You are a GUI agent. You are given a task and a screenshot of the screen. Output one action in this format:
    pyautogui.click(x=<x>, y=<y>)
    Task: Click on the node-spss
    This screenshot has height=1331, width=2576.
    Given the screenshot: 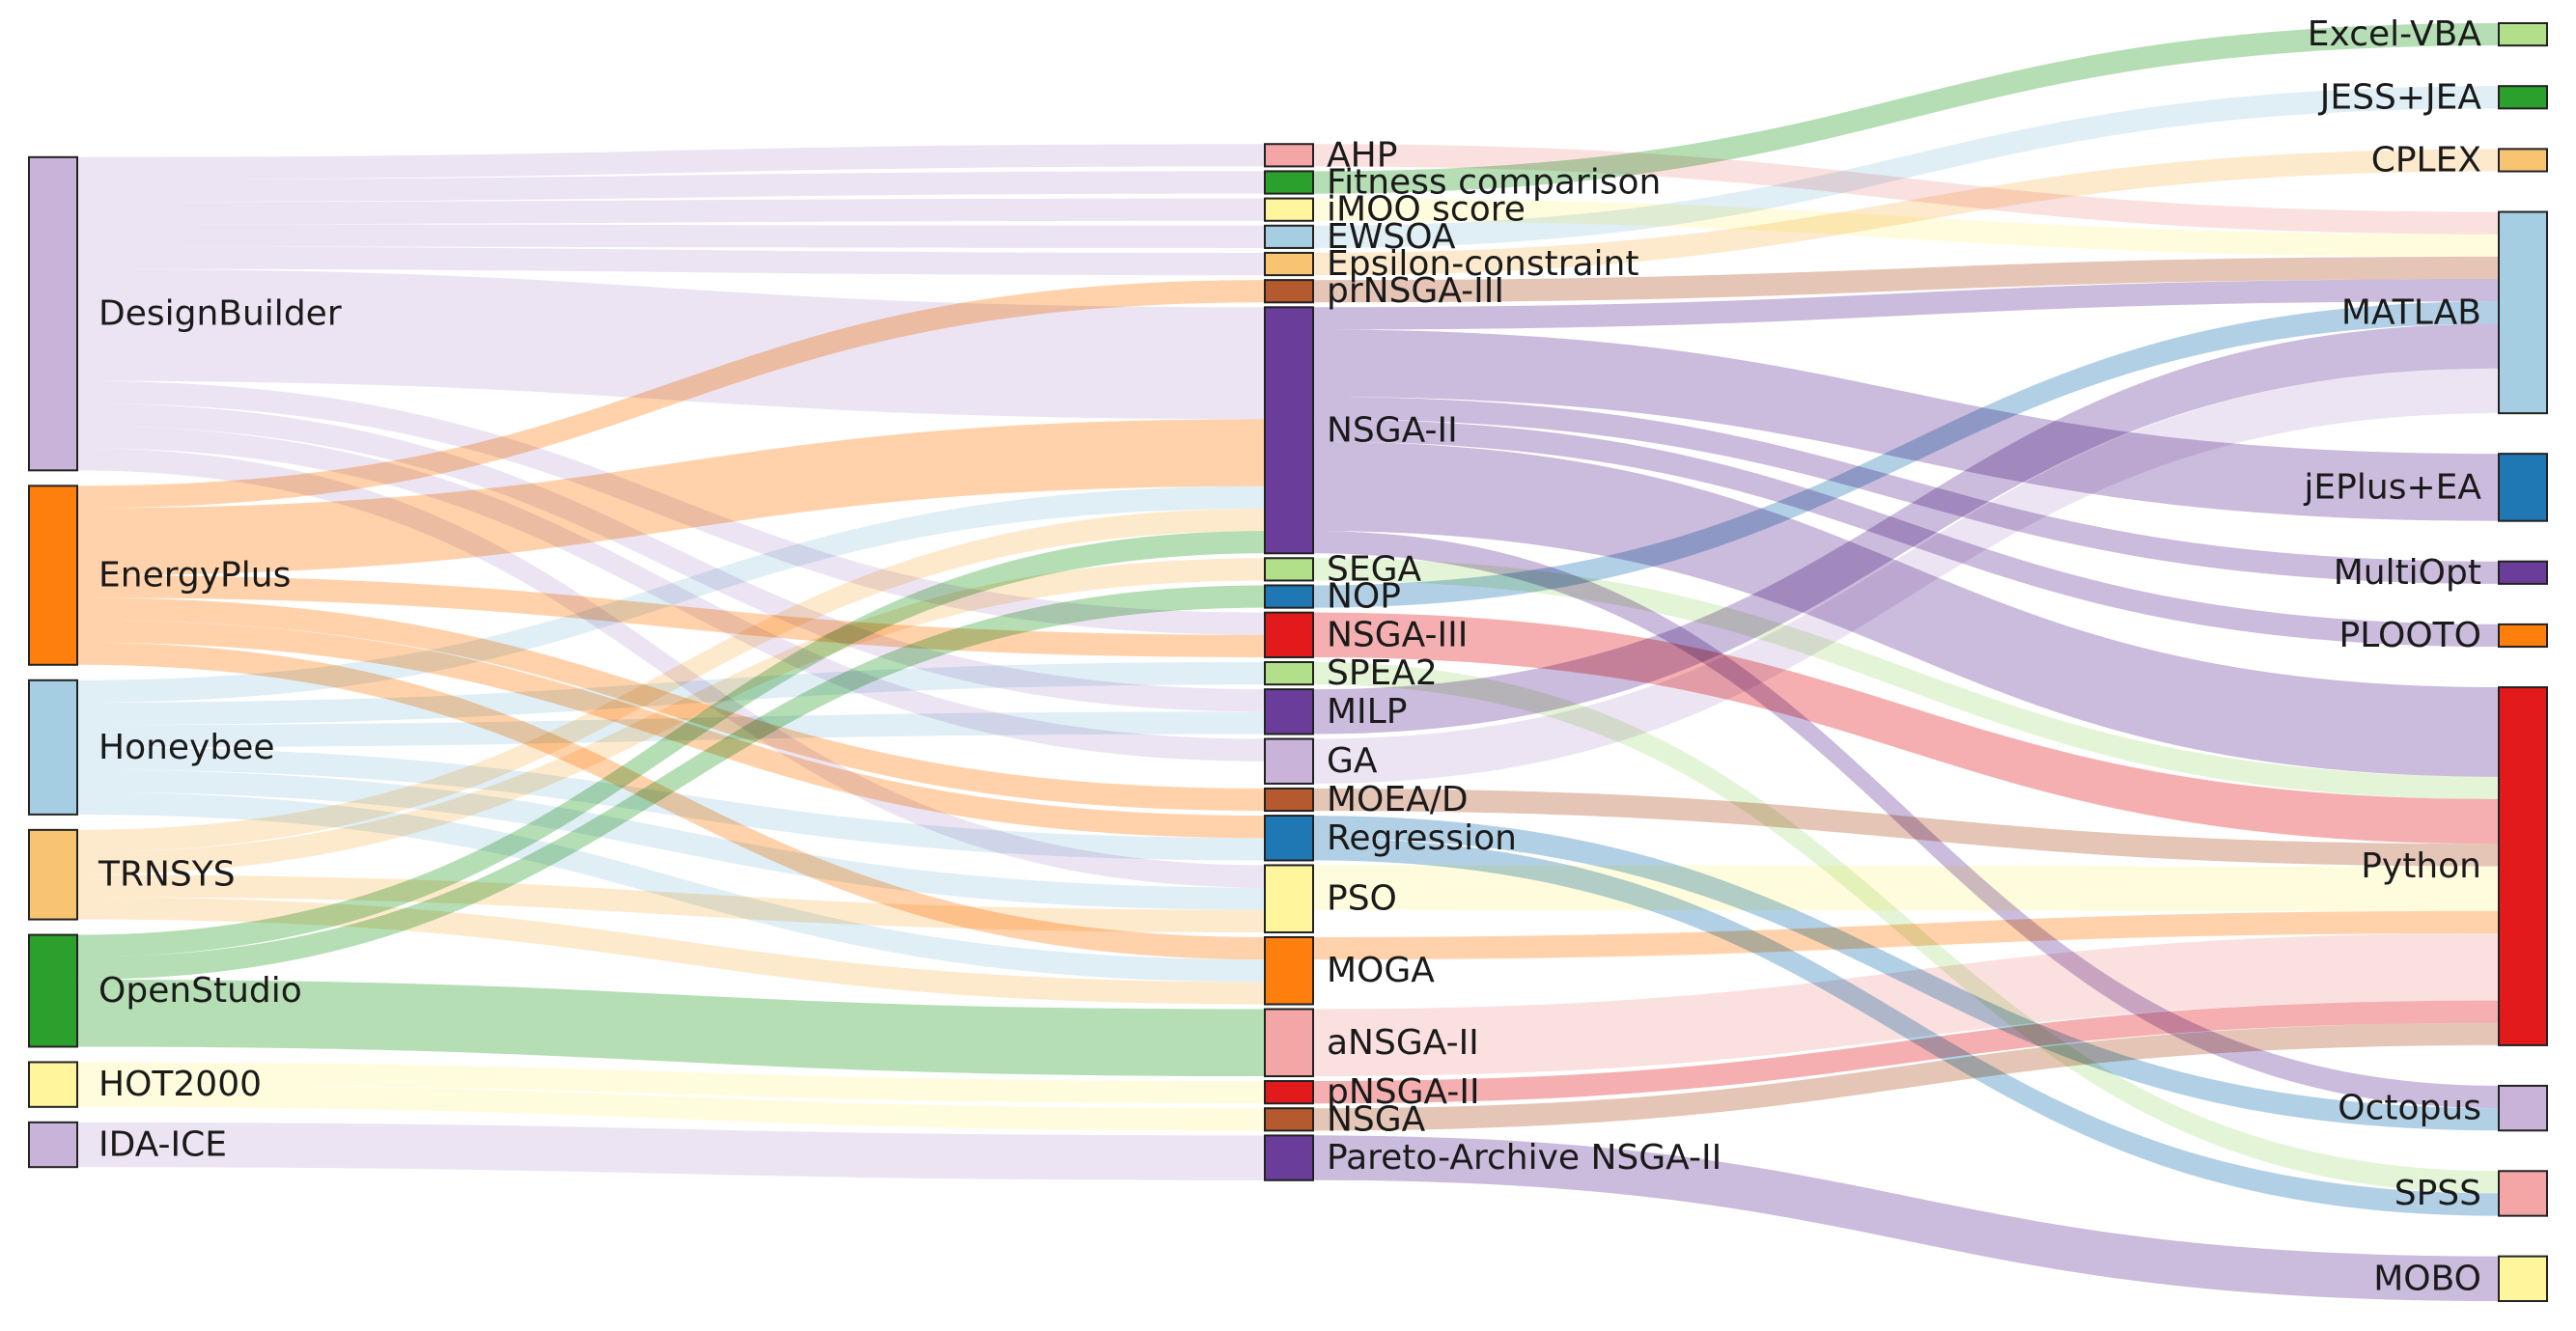 What is the action you would take?
    pyautogui.click(x=2523, y=1193)
    